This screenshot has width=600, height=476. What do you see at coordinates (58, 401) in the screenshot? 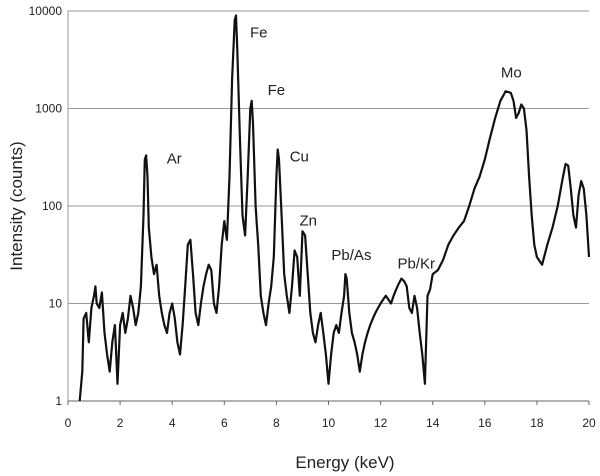
I see `y-tick-label: 1` at bounding box center [58, 401].